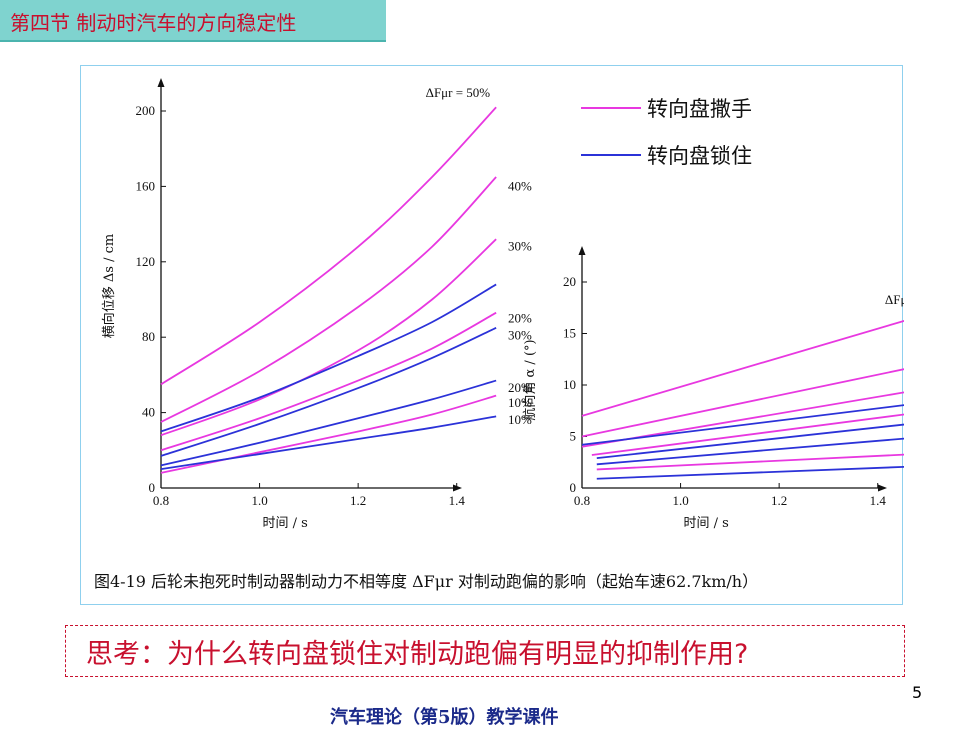  Describe the element at coordinates (917, 692) in the screenshot. I see `page-number: 5` at that location.